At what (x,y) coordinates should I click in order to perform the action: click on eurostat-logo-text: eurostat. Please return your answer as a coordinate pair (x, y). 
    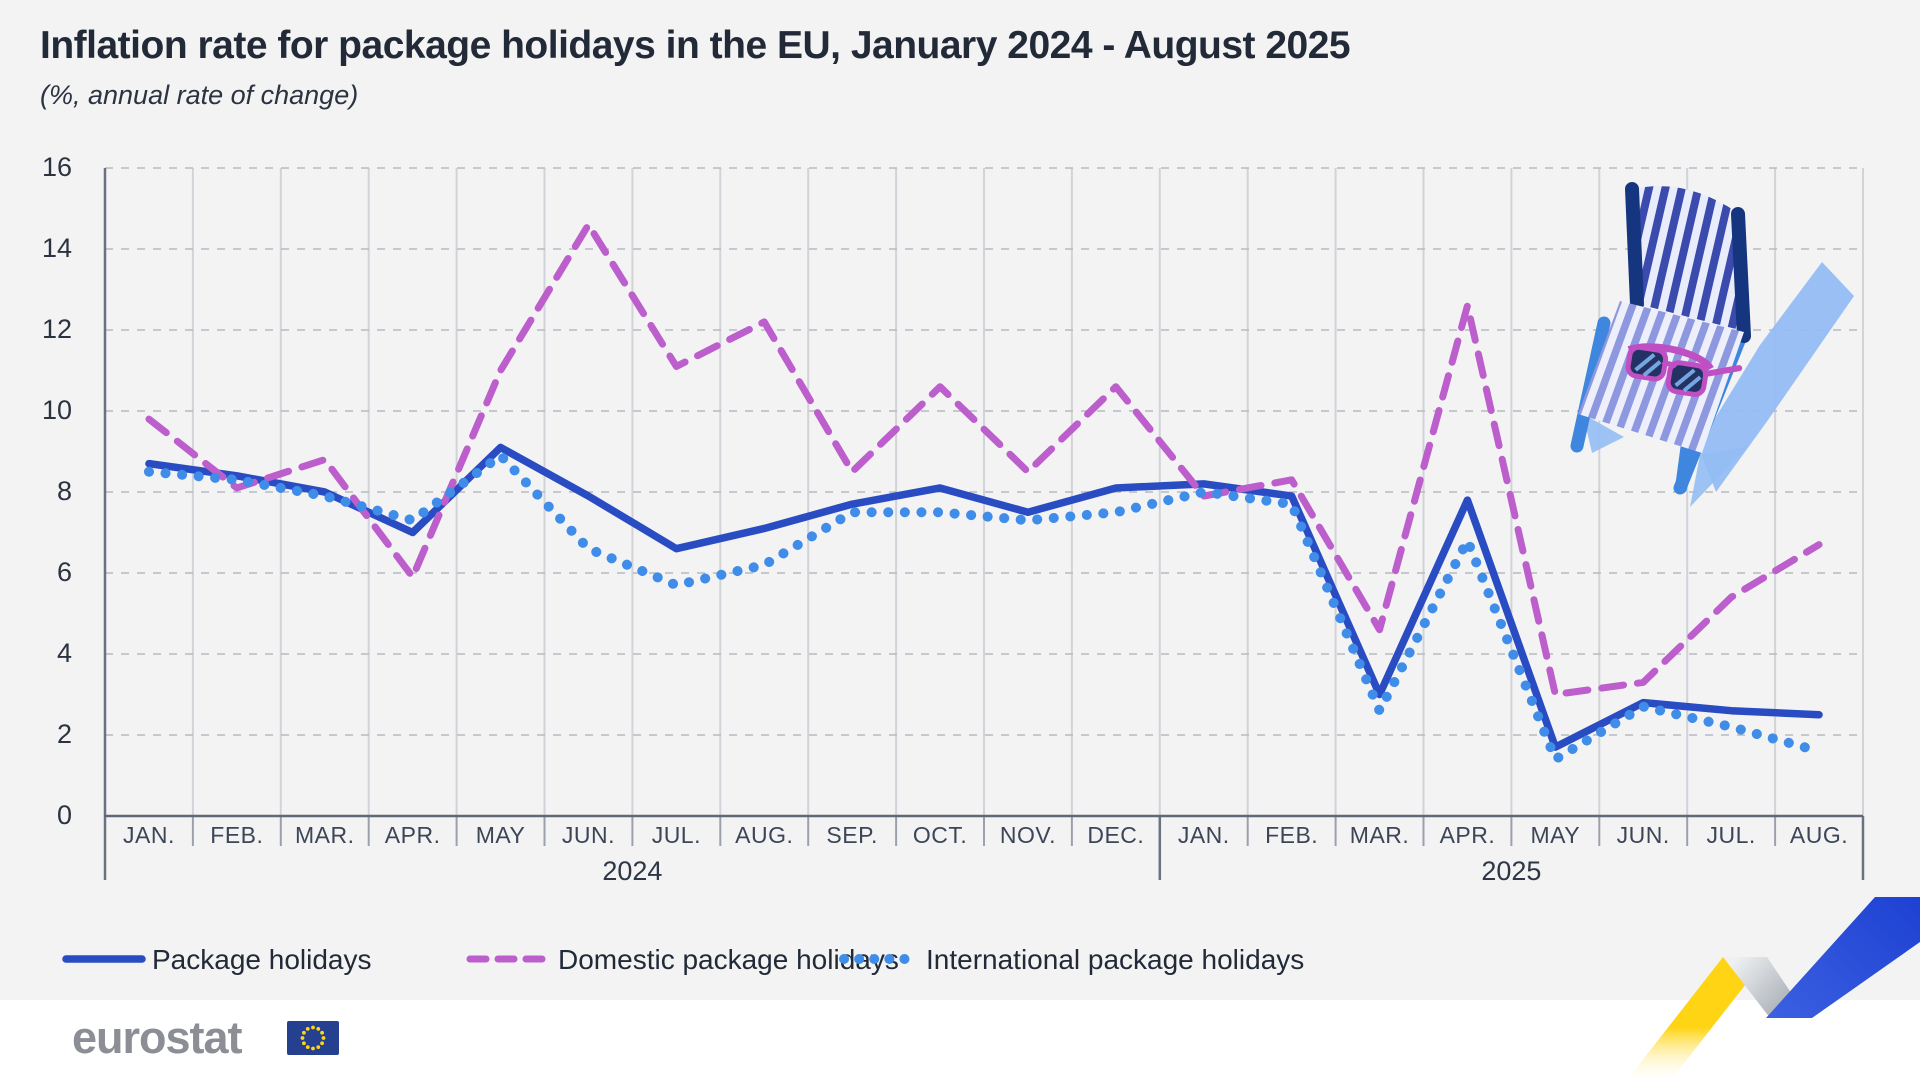
    Looking at the image, I should click on (157, 1037).